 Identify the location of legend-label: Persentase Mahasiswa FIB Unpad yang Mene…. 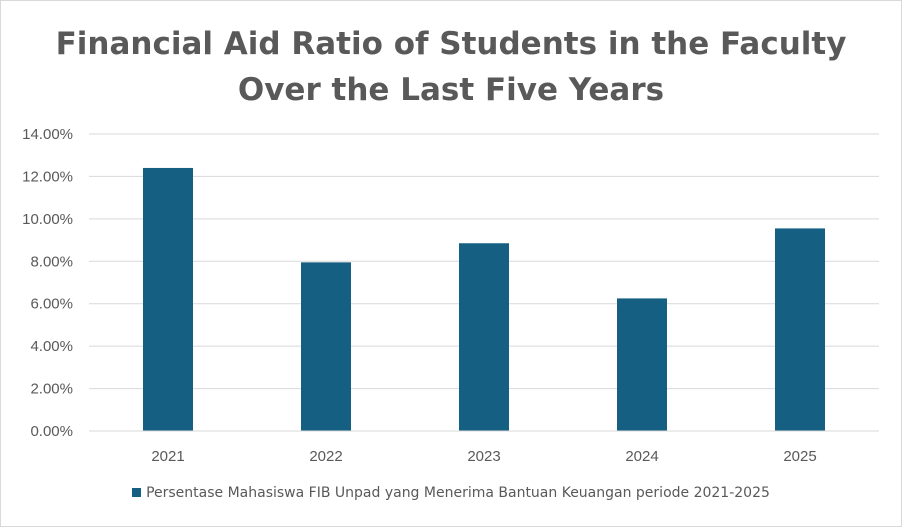
(458, 493).